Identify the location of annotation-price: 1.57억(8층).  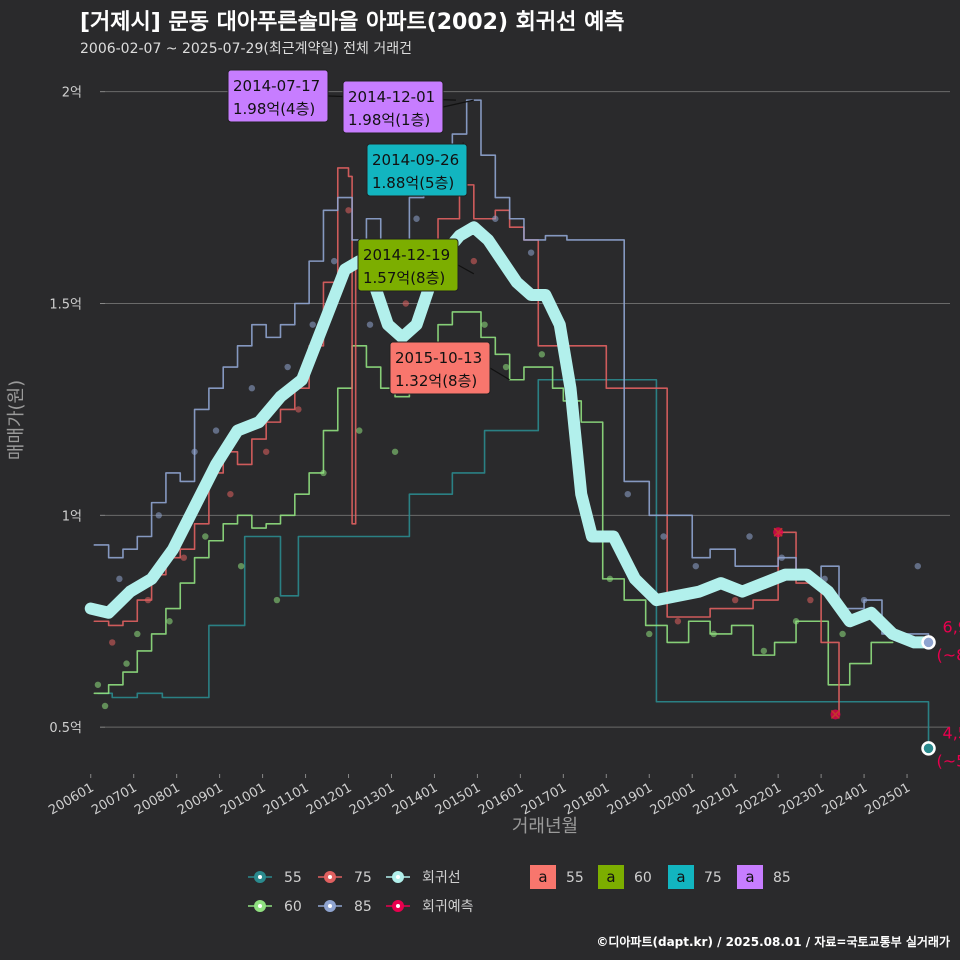
(404, 278).